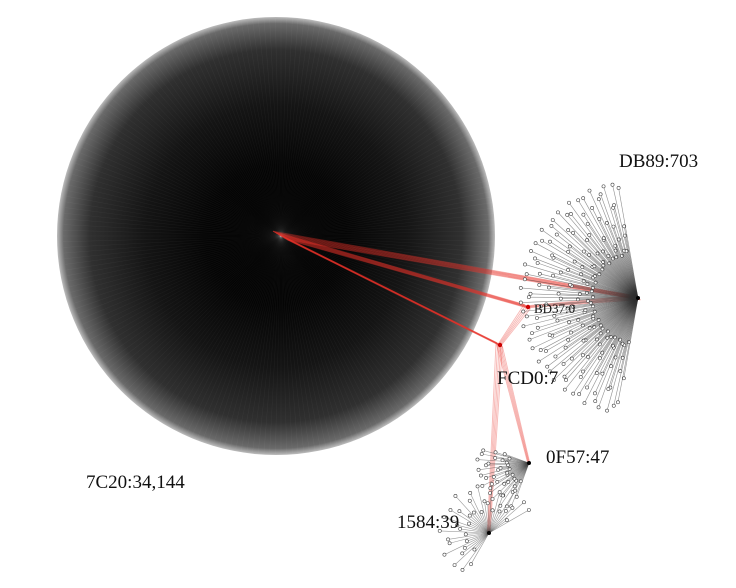  What do you see at coordinates (511, 402) in the screenshot?
I see `edge-fcd0-0f57` at bounding box center [511, 402].